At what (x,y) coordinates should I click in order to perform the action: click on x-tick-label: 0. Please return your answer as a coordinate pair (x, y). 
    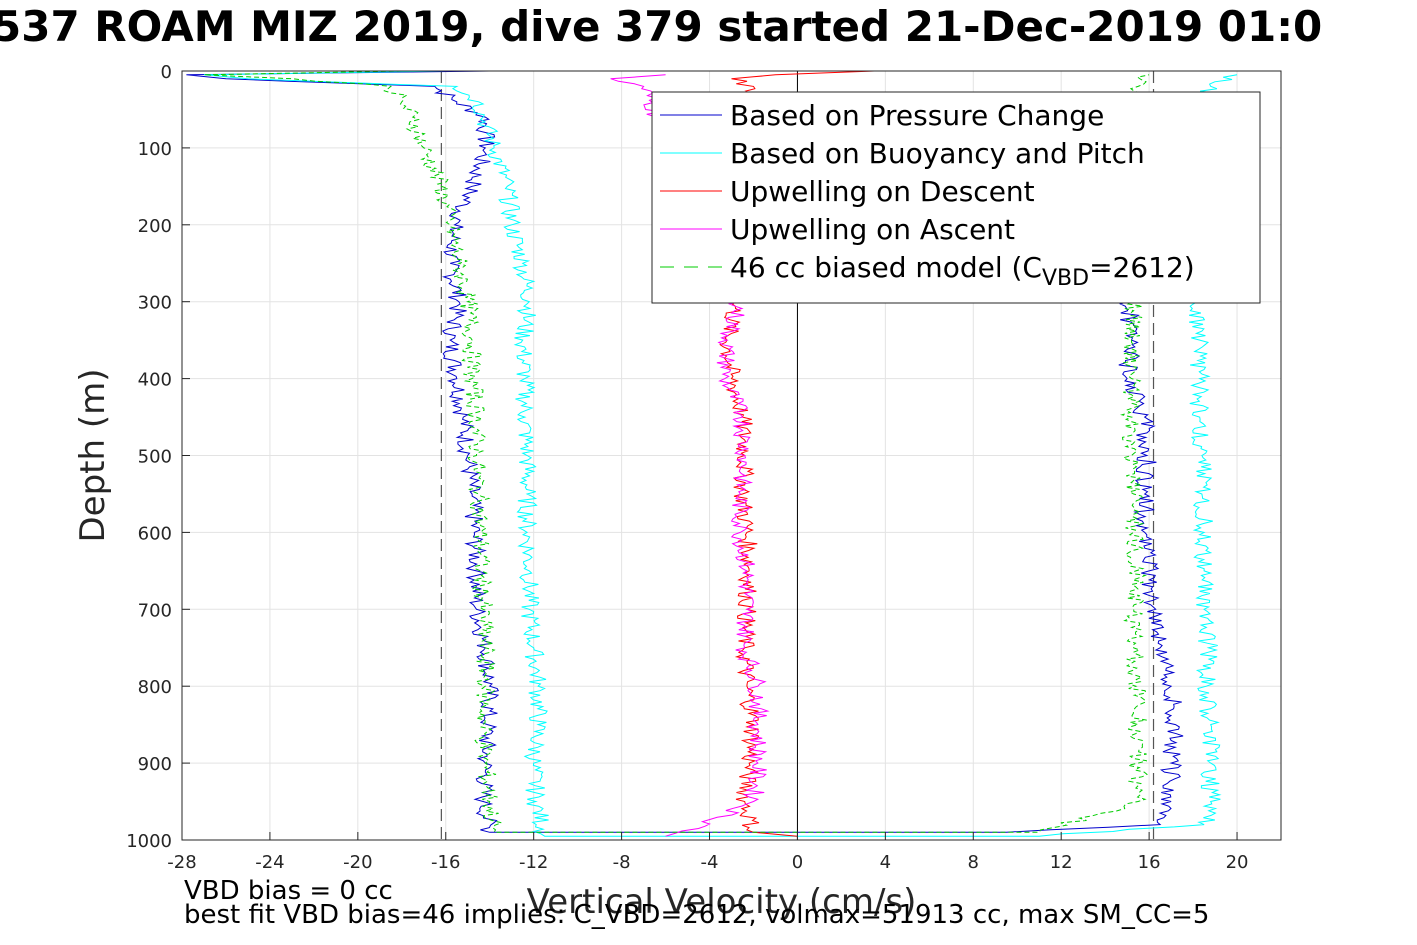
    Looking at the image, I should click on (797, 862).